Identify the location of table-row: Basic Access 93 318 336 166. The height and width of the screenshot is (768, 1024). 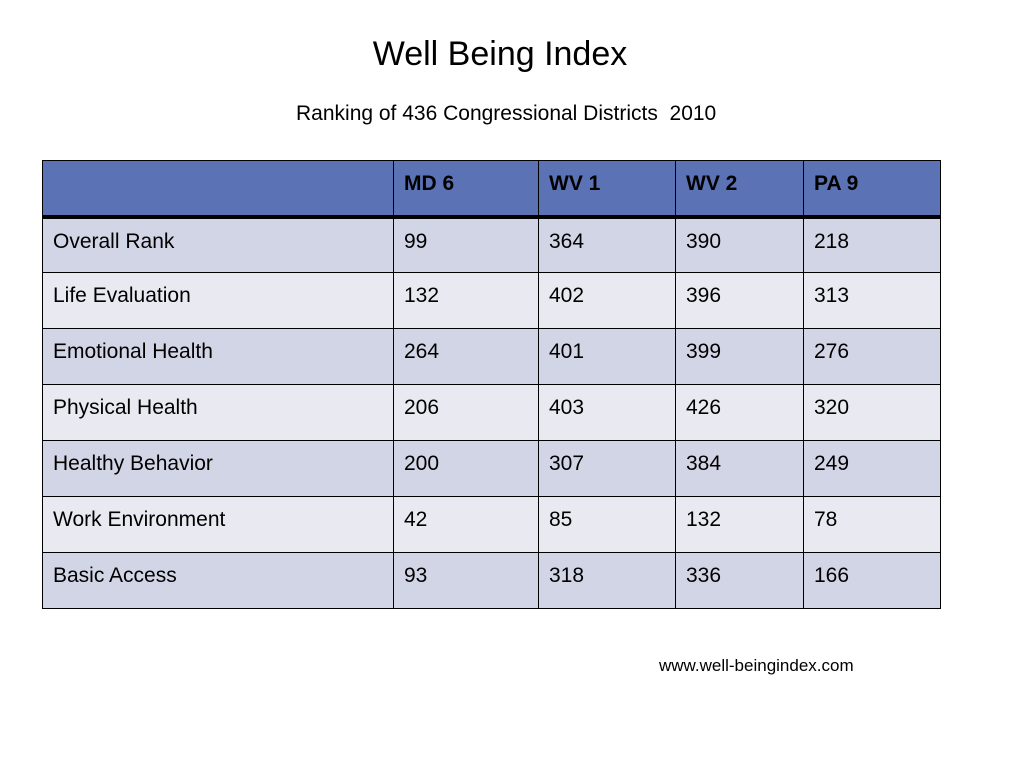
(491, 580).